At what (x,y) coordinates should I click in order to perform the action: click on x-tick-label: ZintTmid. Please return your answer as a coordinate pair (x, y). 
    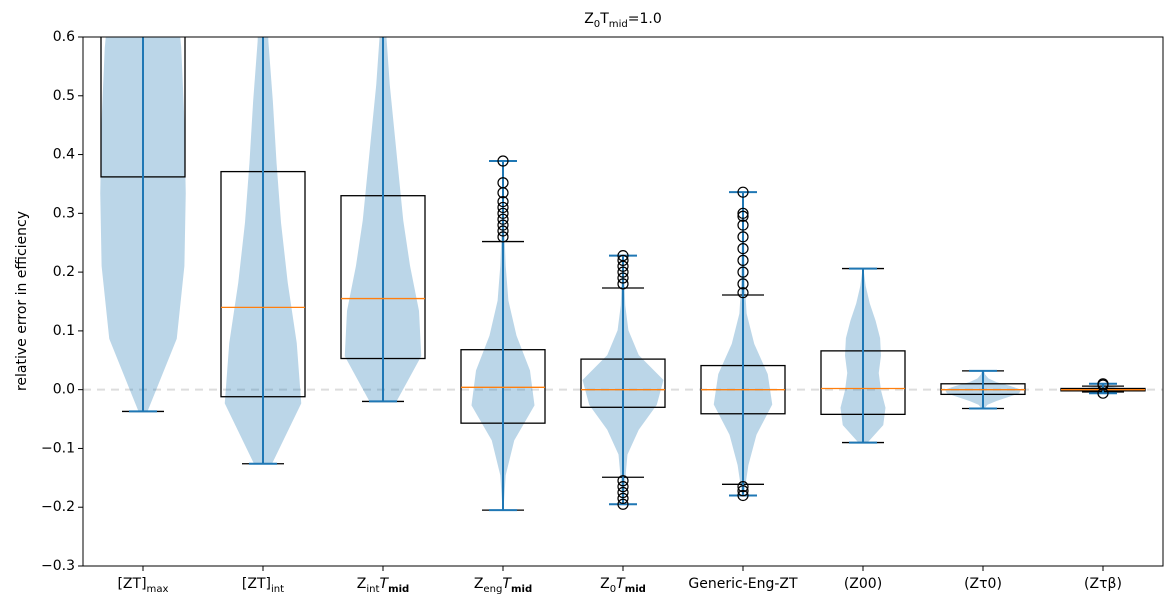
    Looking at the image, I should click on (383, 585).